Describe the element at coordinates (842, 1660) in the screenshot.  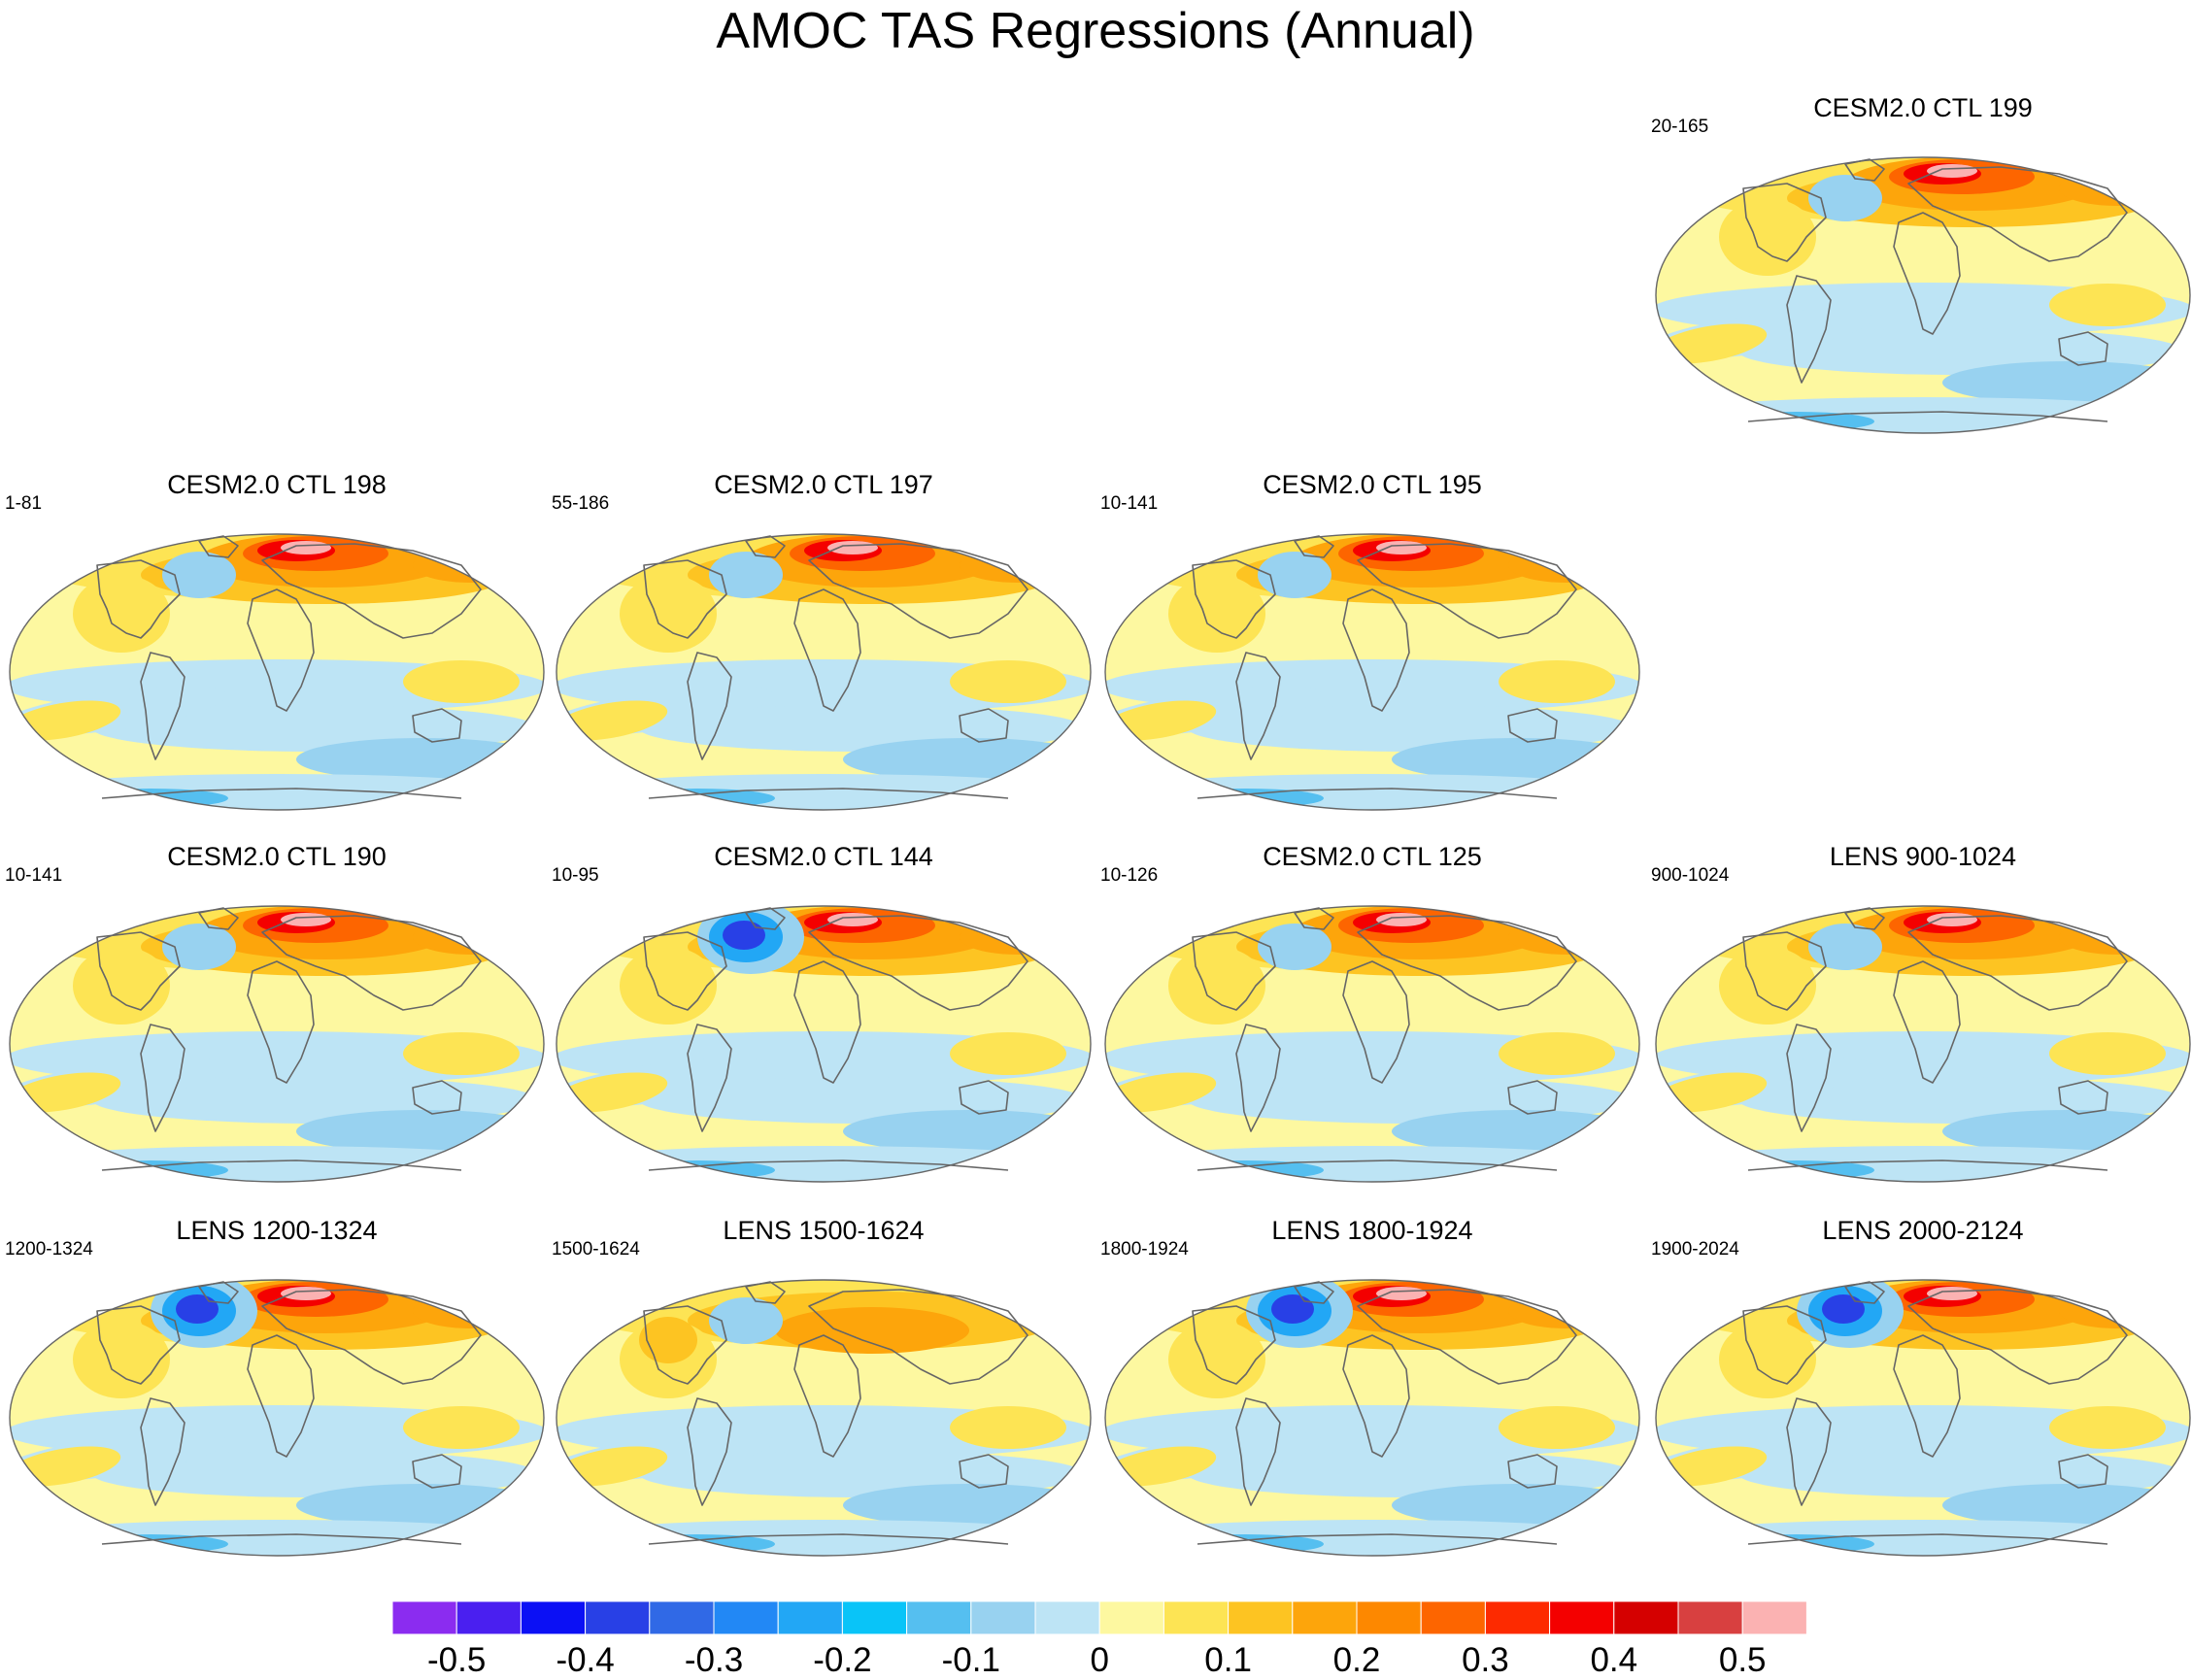
I see `colorbar-tick-label: -0.2` at that location.